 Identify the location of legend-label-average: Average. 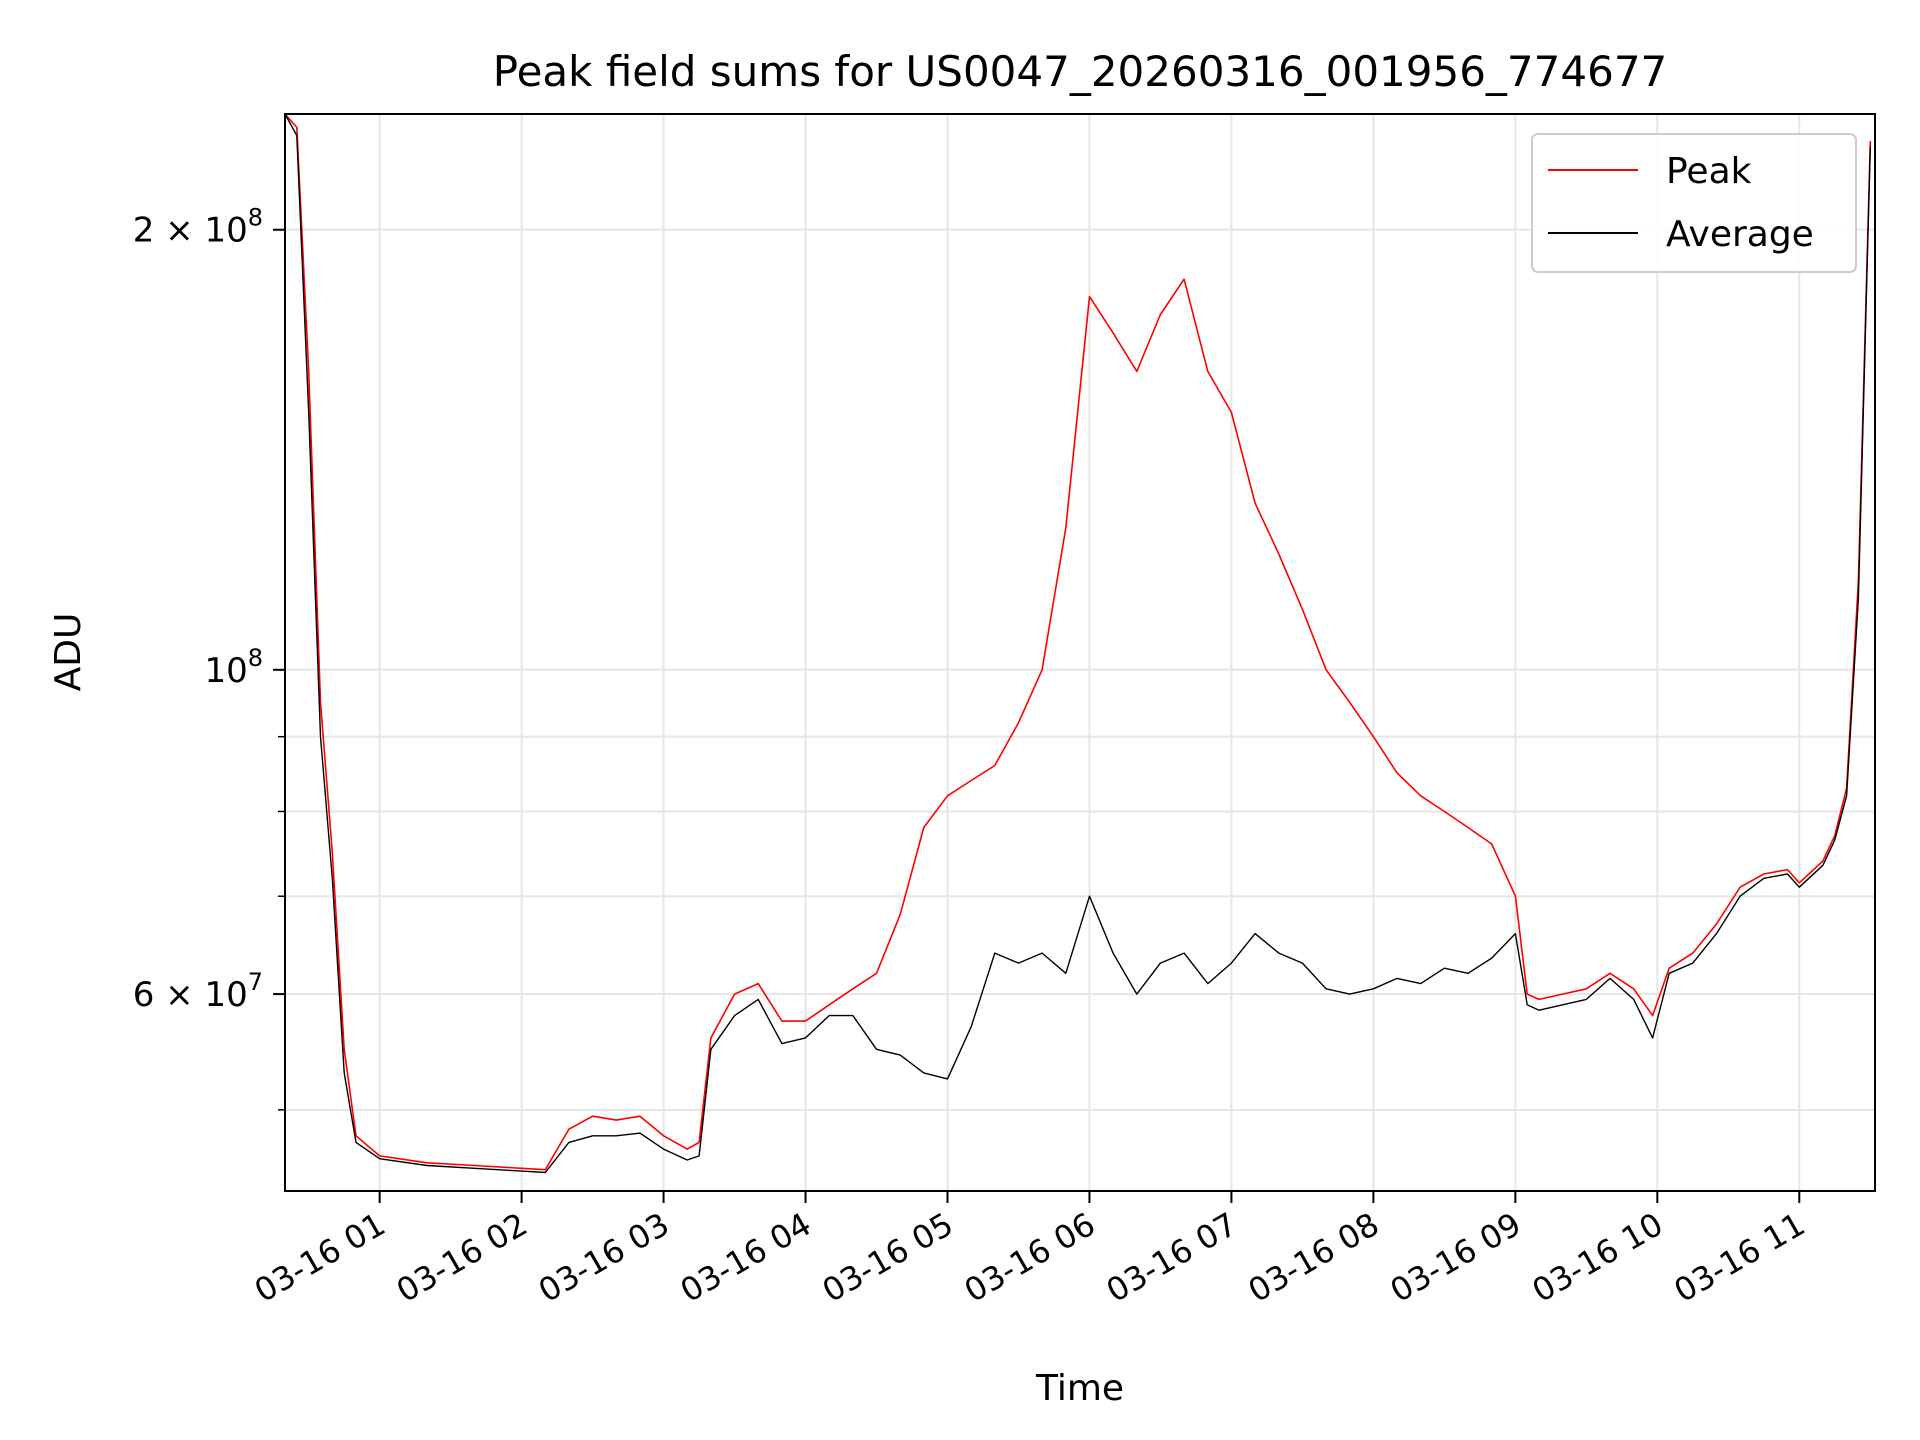
(1740, 234).